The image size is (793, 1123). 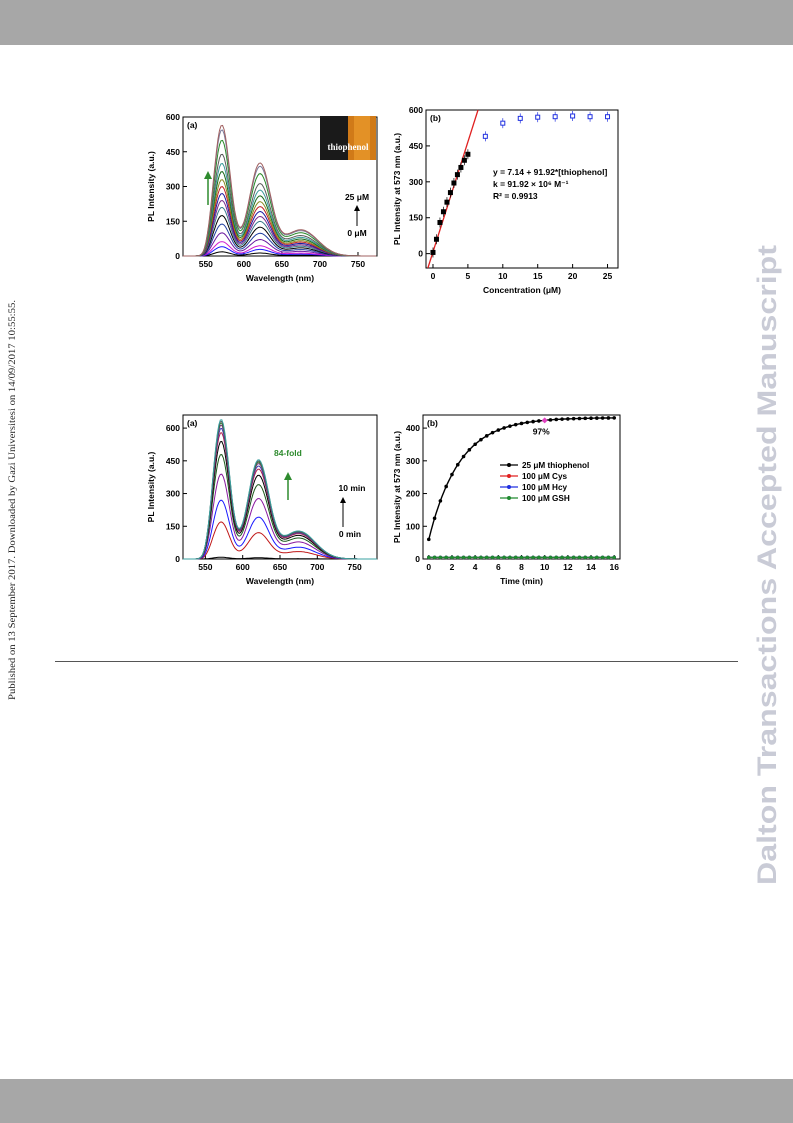 I want to click on x-tick-label: 16, so click(x=614, y=567).